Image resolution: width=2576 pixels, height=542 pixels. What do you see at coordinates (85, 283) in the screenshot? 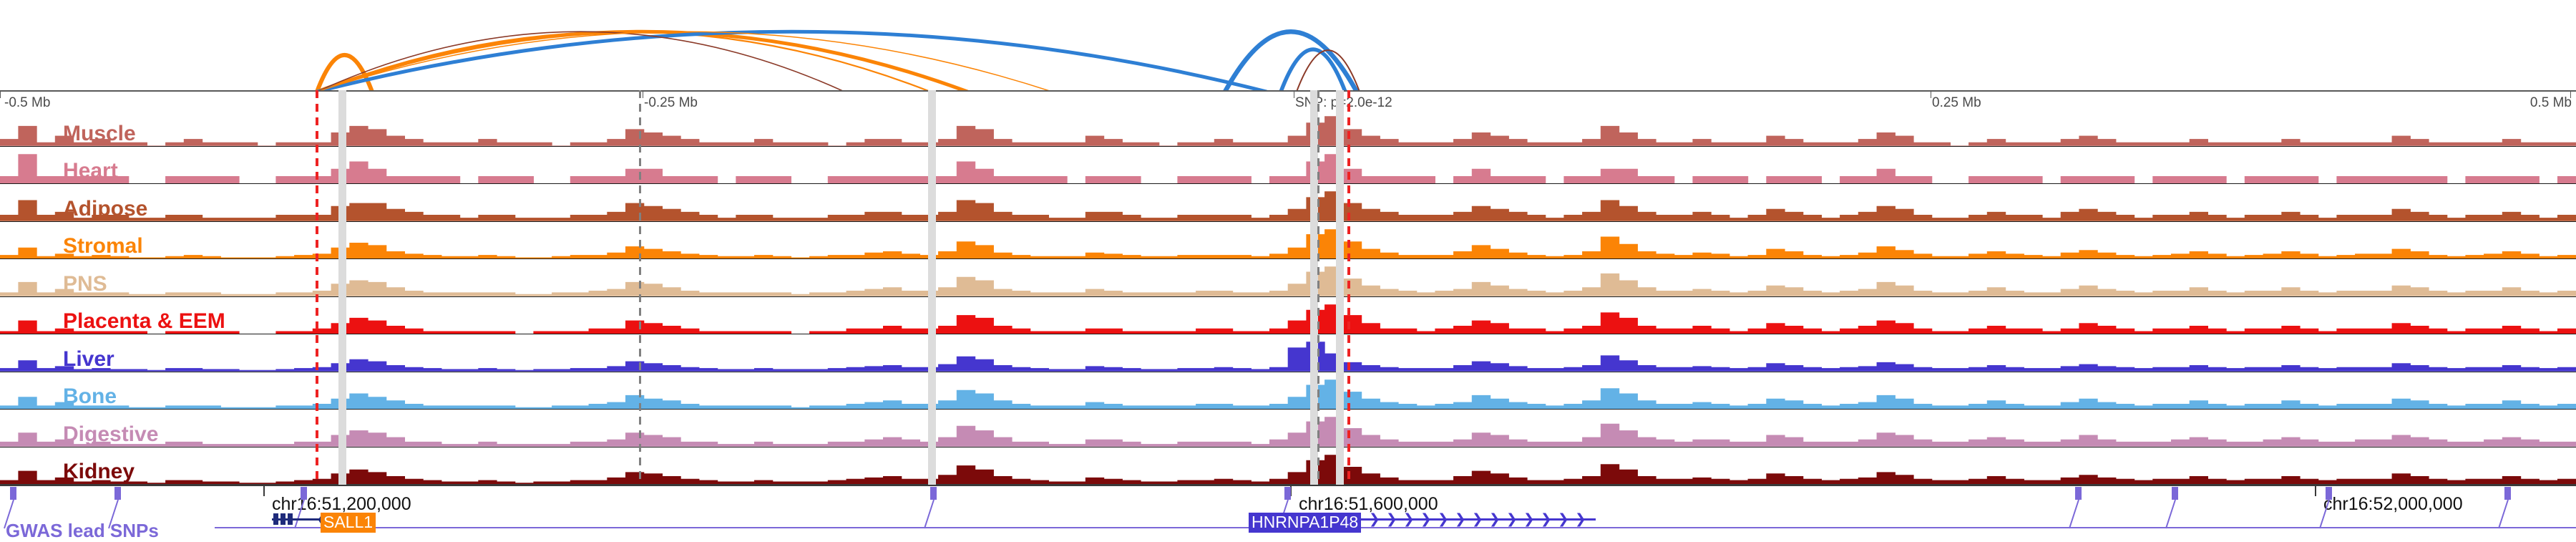
I see `track-label: PNS` at bounding box center [85, 283].